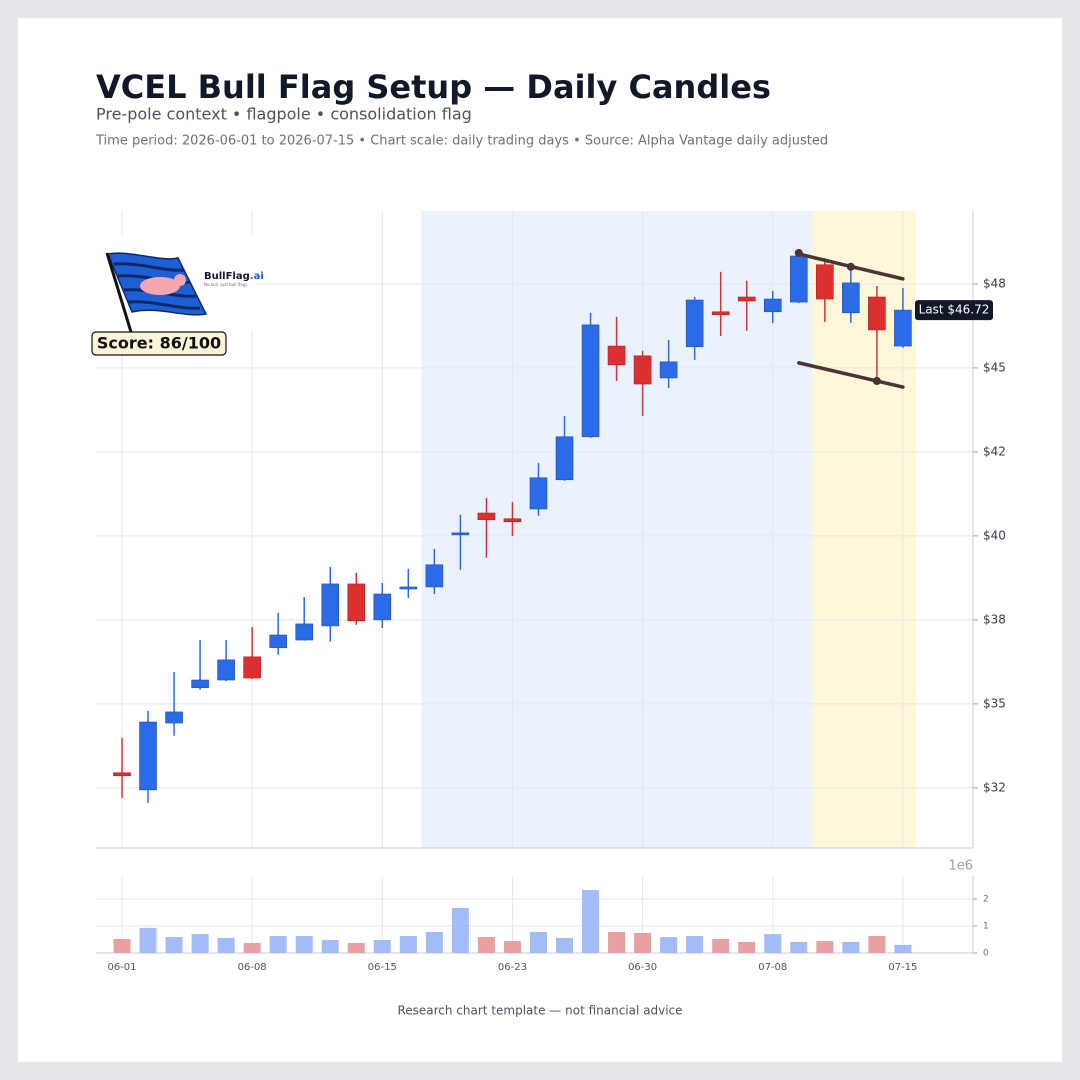 The height and width of the screenshot is (1080, 1080). What do you see at coordinates (433, 87) in the screenshot?
I see `chart-title: VCEL Bull Flag Setup — Daily Candles` at bounding box center [433, 87].